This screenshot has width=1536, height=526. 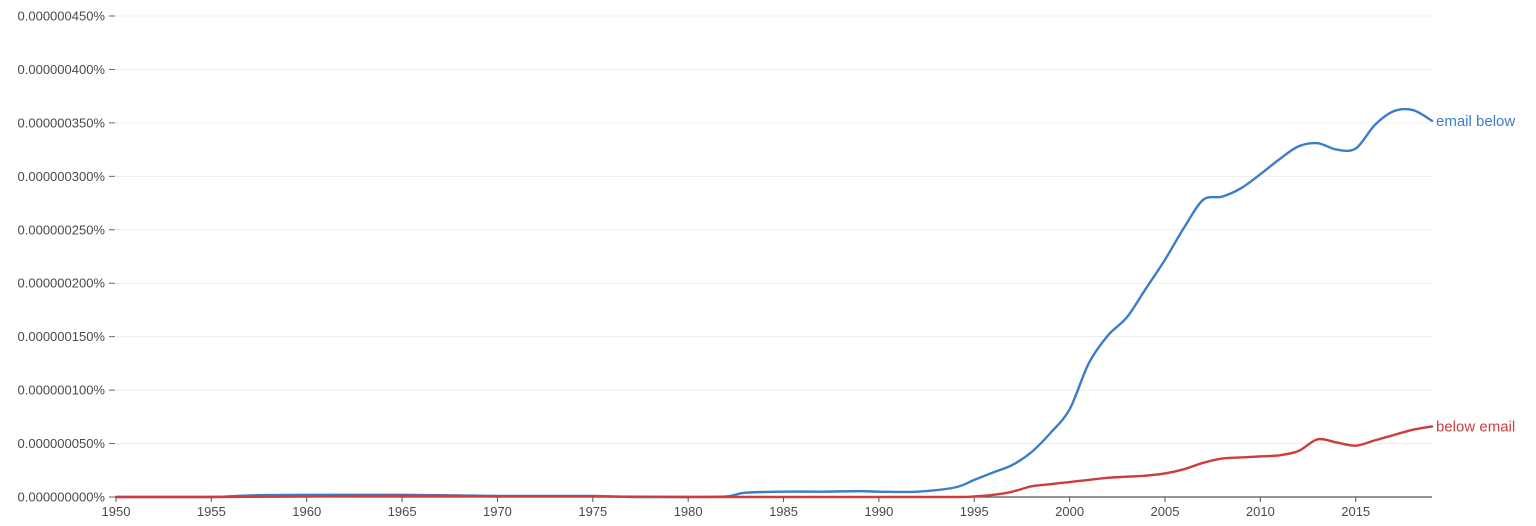 What do you see at coordinates (1165, 511) in the screenshot?
I see `x-tick-label: 2005` at bounding box center [1165, 511].